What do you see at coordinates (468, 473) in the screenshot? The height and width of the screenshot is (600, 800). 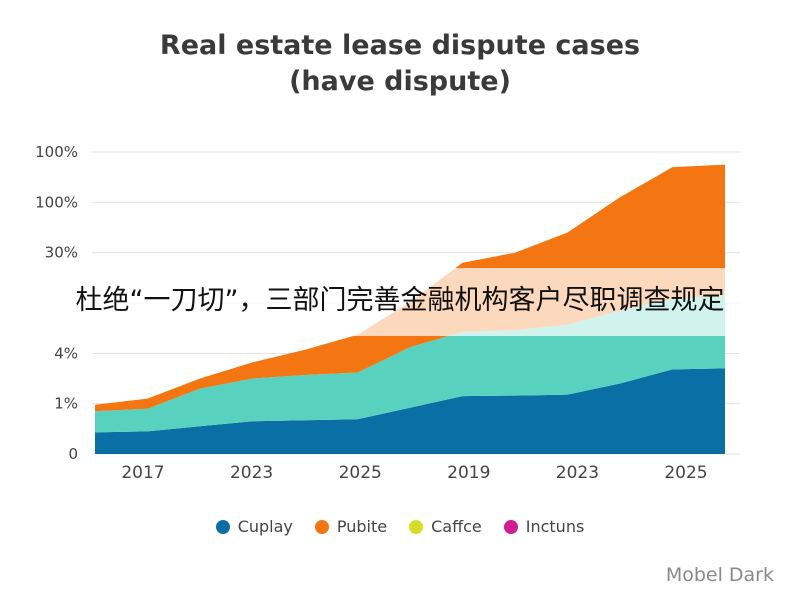 I see `x-tick-label: 2019` at bounding box center [468, 473].